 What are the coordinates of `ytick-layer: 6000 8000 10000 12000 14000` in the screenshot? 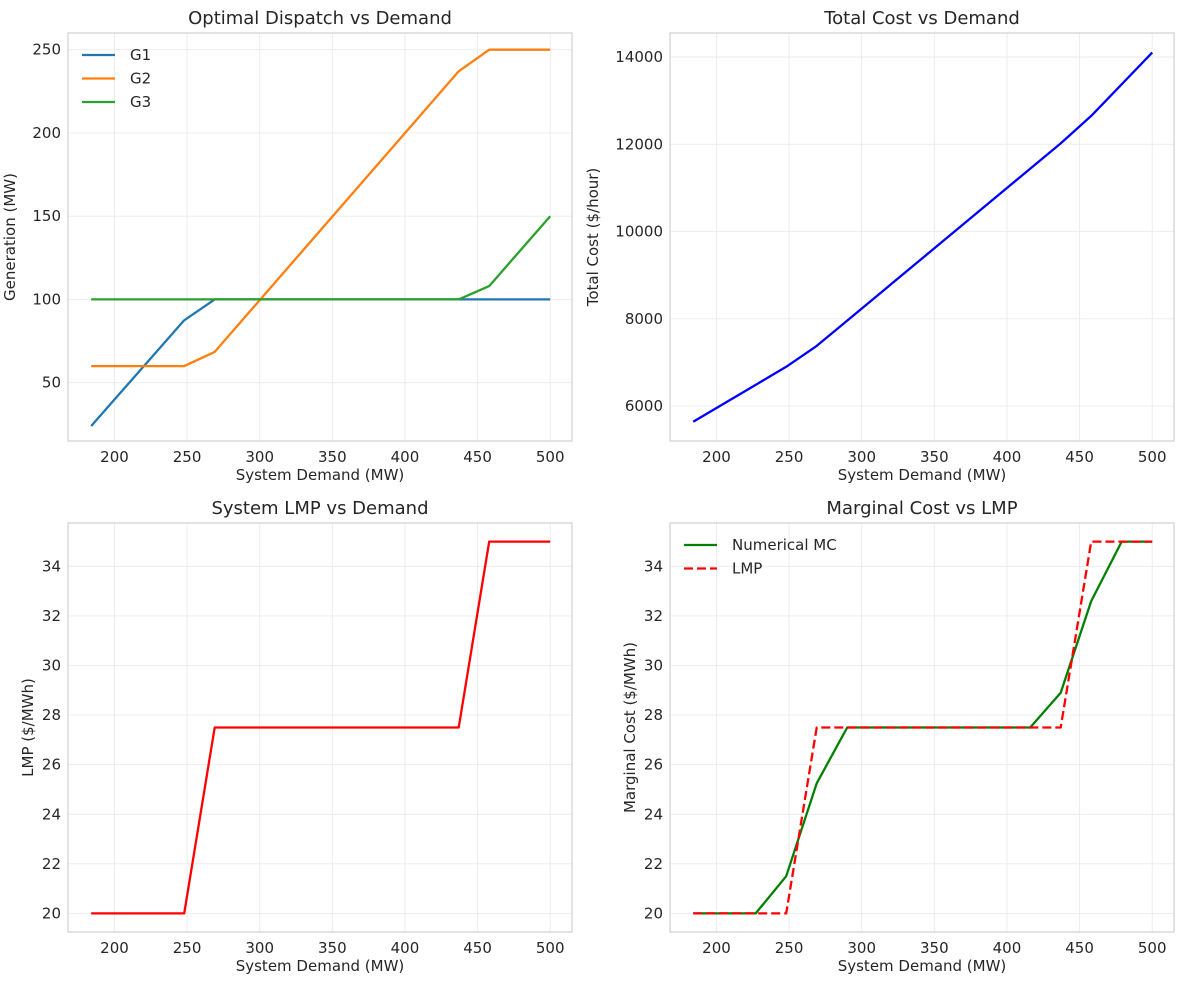 It's located at (639, 231).